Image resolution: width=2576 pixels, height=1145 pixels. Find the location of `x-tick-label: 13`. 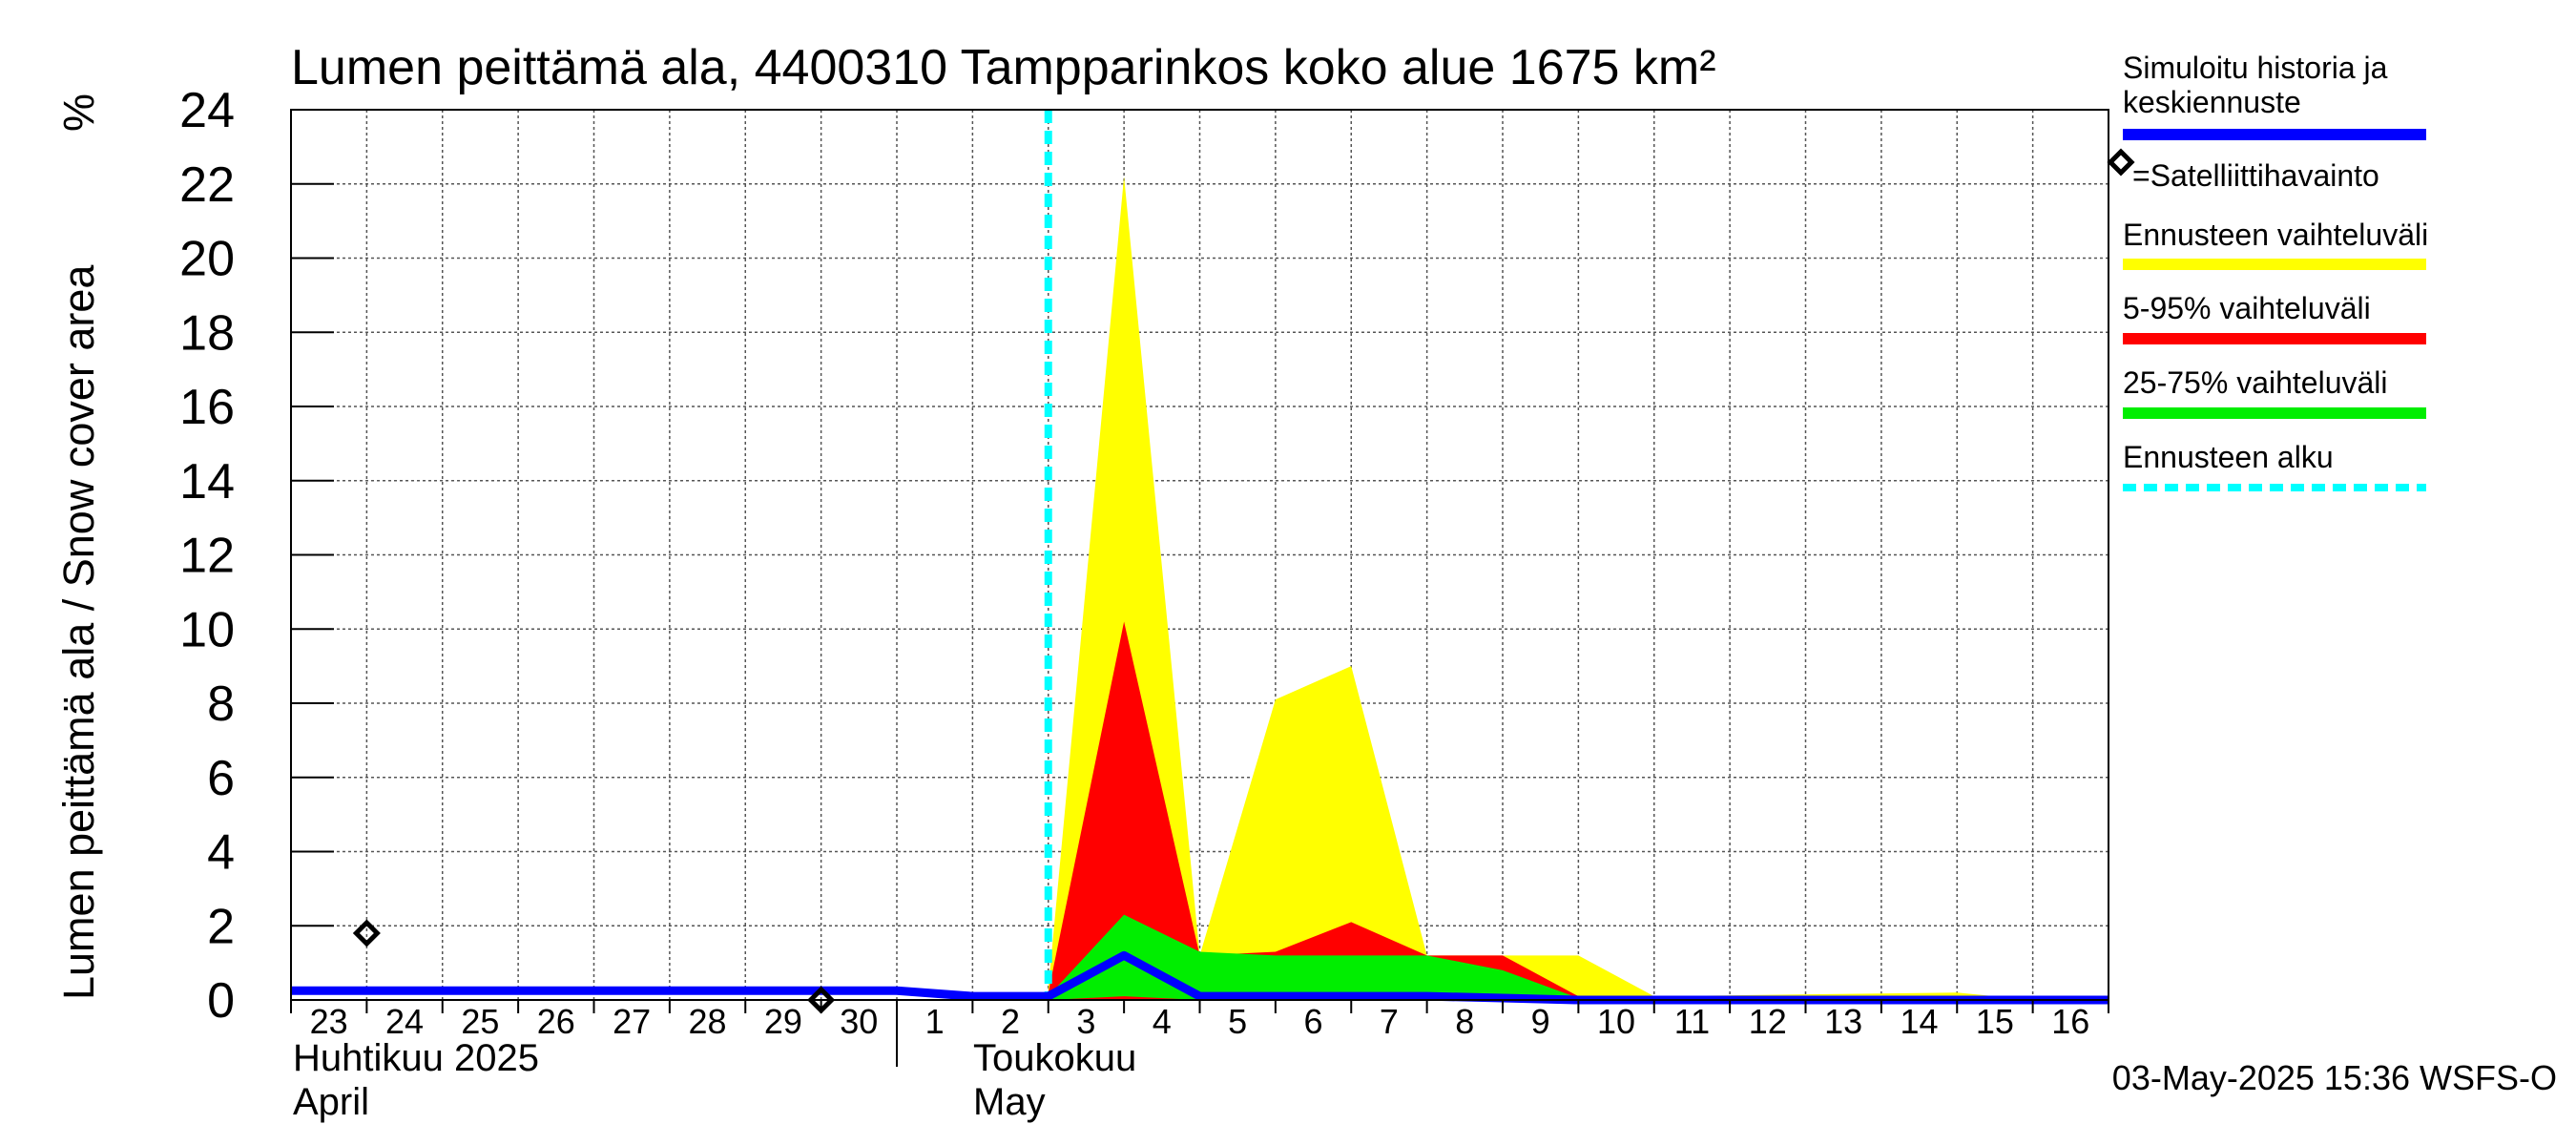

x-tick-label: 13 is located at coordinates (1843, 1022).